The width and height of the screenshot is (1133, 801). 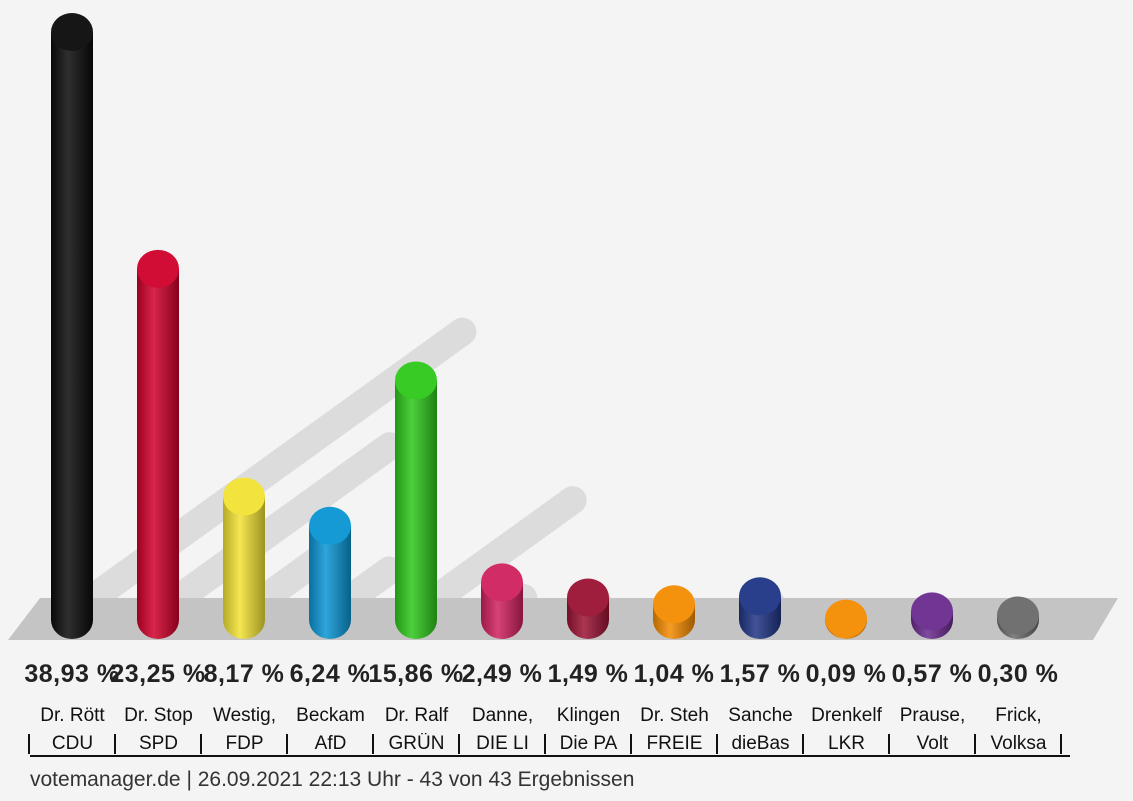 I want to click on bar-cdu, so click(x=72, y=326).